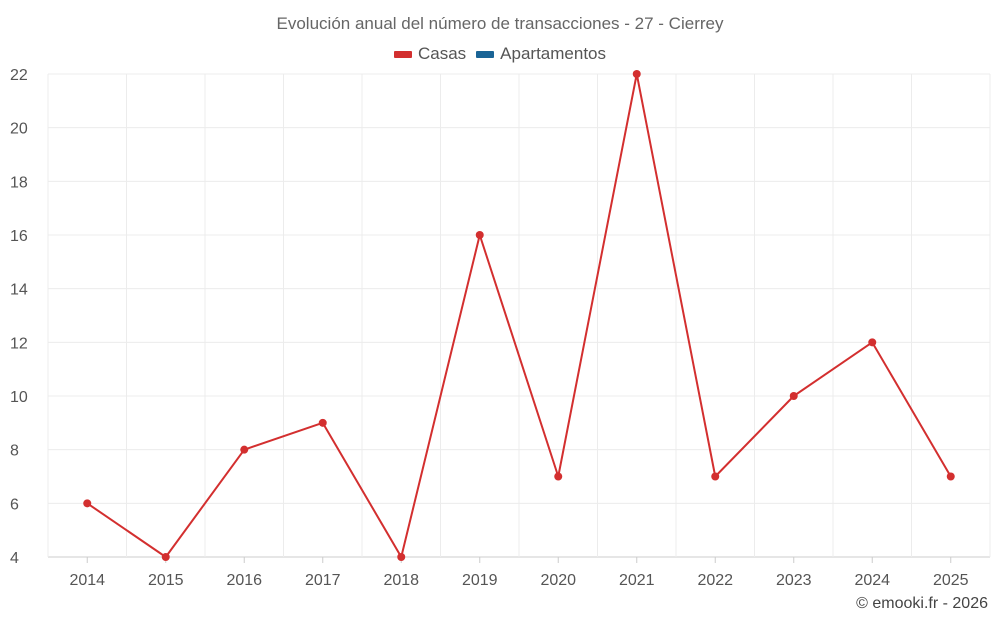 This screenshot has height=625, width=1000. I want to click on legend-item-casas: Casas, so click(430, 54).